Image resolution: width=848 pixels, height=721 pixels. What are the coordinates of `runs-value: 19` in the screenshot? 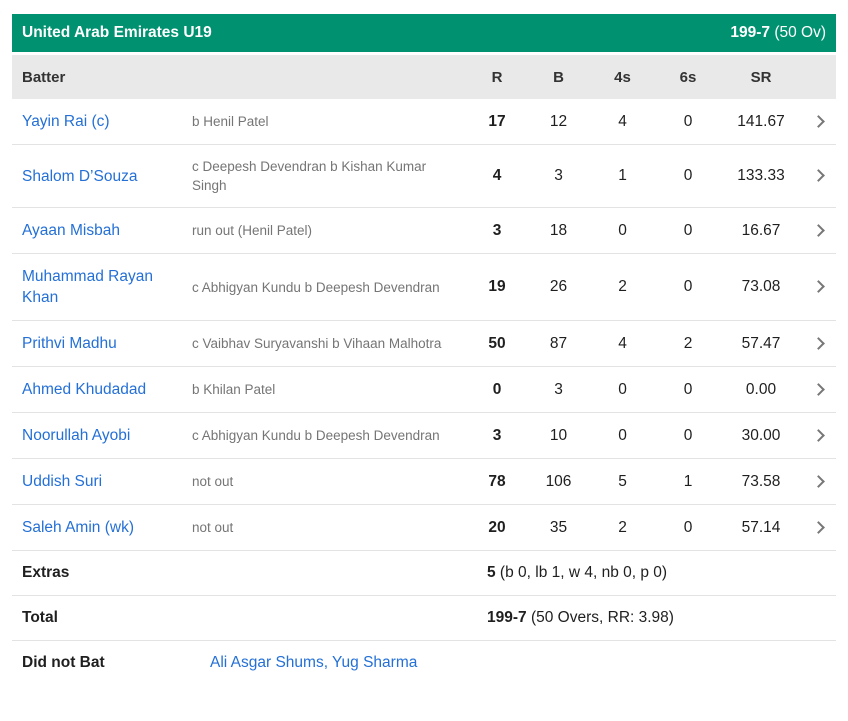 It's located at (497, 286).